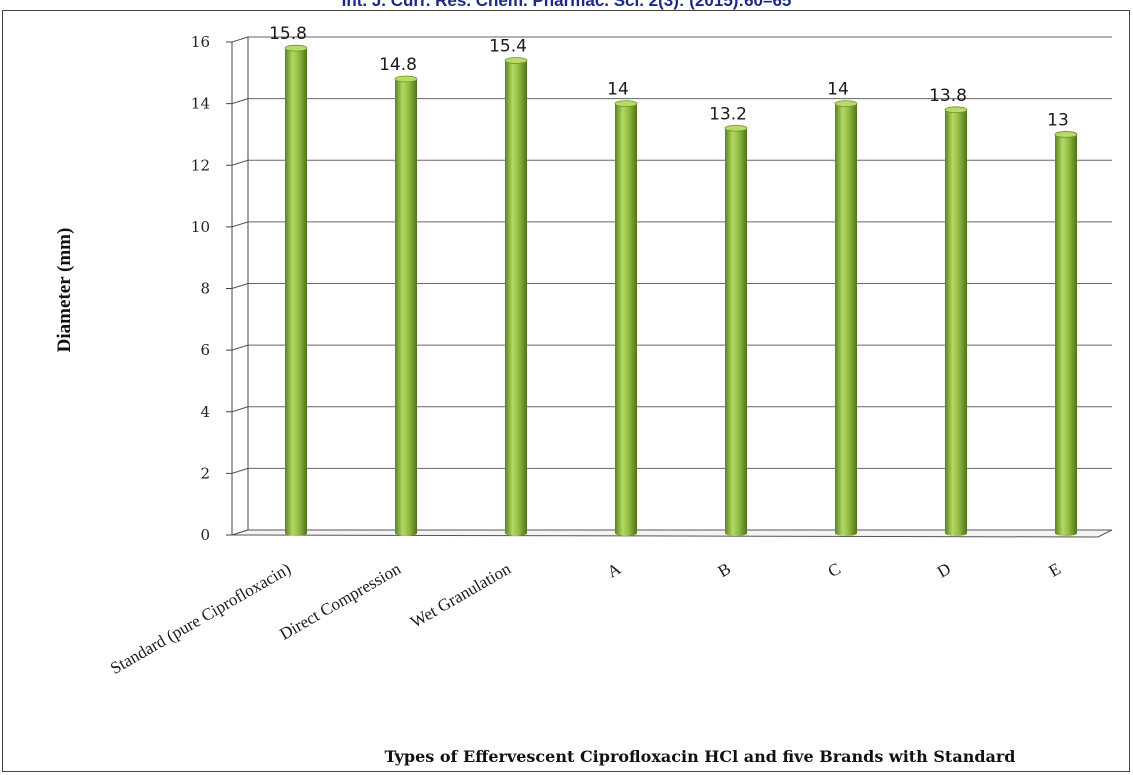  I want to click on y-tick-label: 2, so click(205, 473).